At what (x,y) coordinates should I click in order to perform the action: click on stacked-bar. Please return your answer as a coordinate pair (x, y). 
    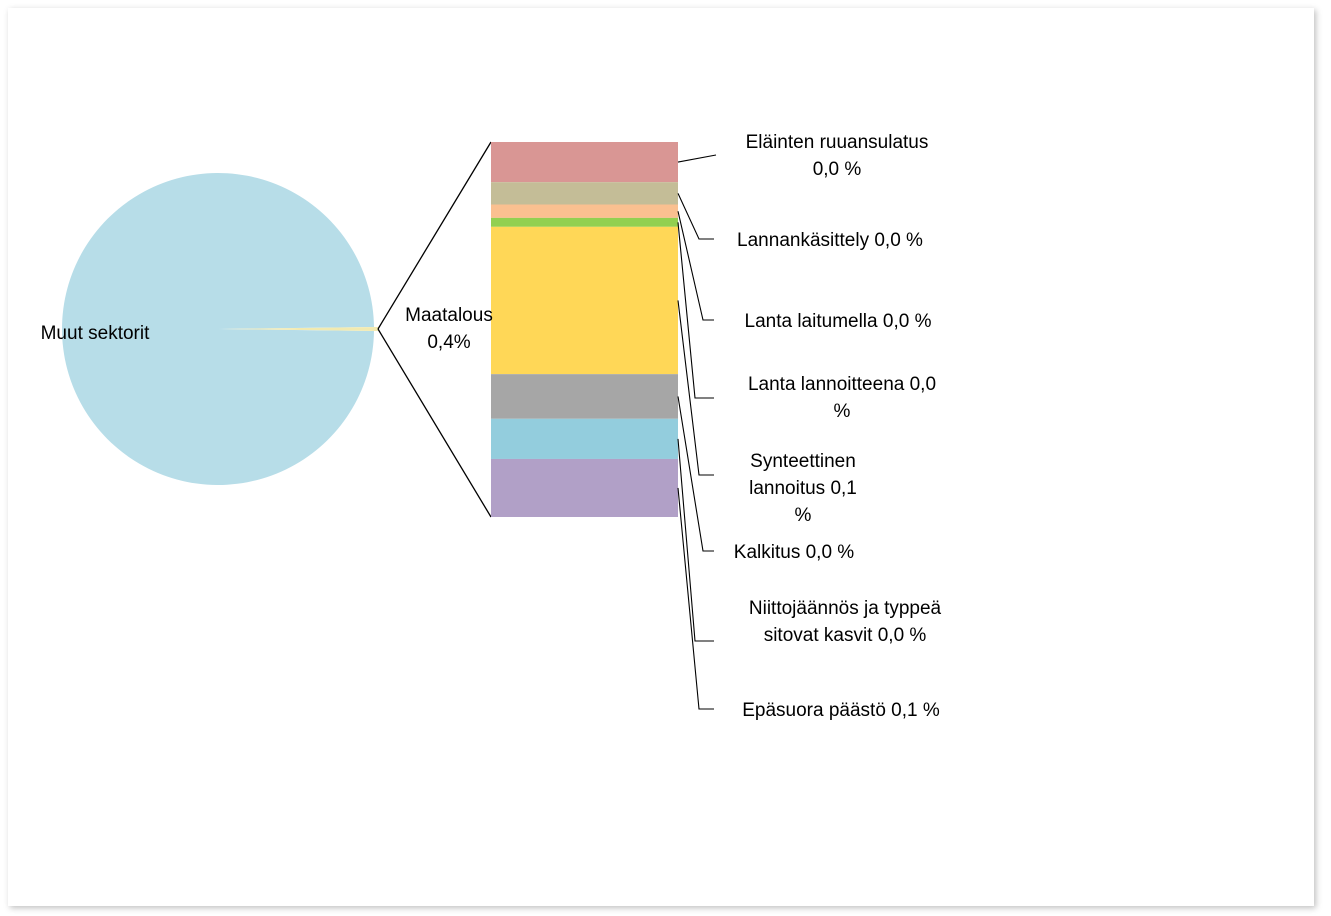
    Looking at the image, I should click on (584, 329).